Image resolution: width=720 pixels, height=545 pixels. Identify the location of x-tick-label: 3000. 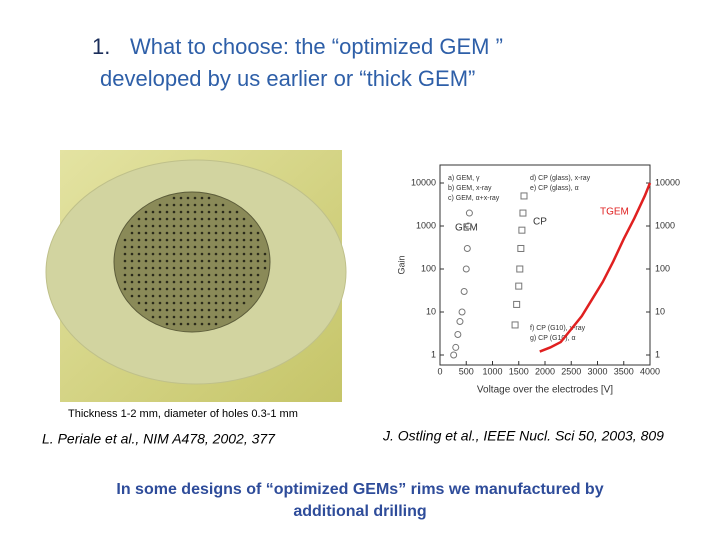
(597, 371).